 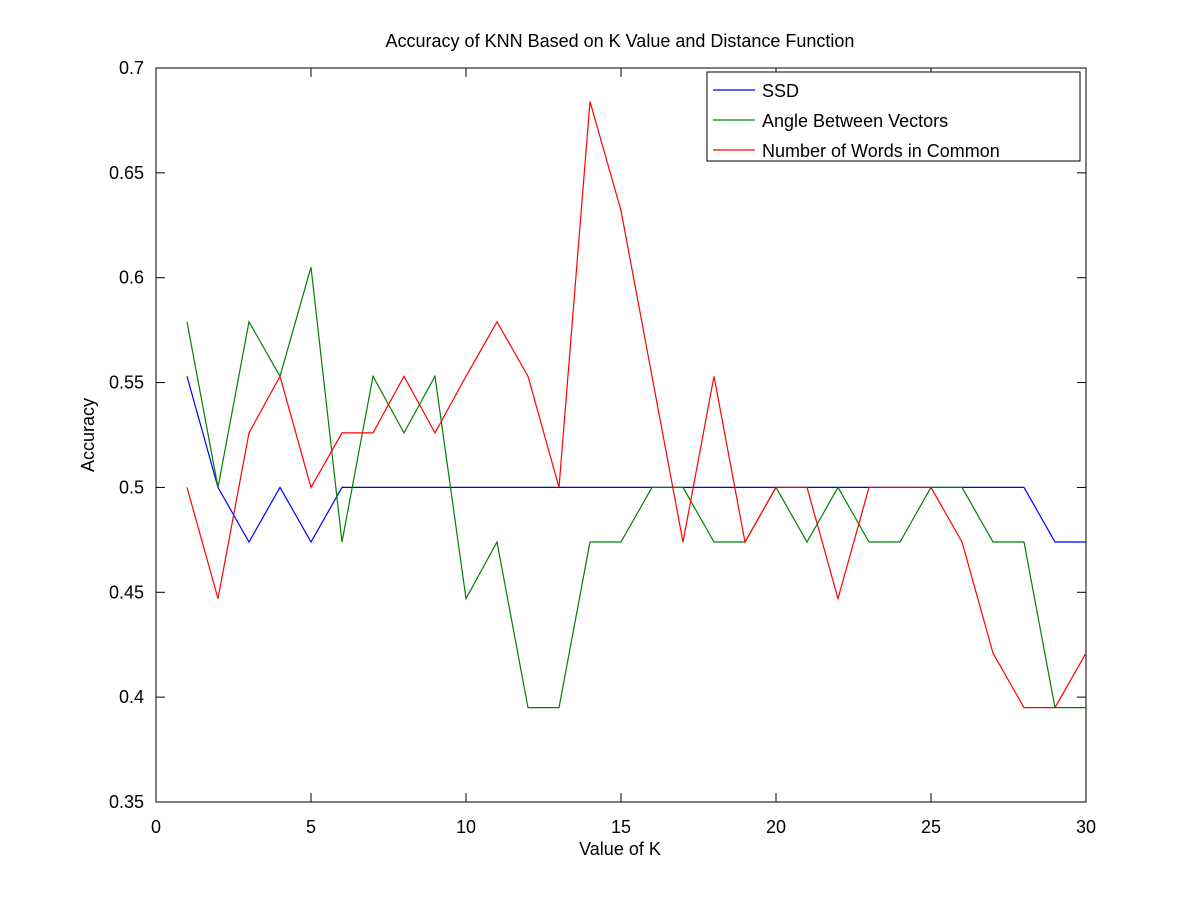 I want to click on y-tick-label: 0.6, so click(x=131, y=278).